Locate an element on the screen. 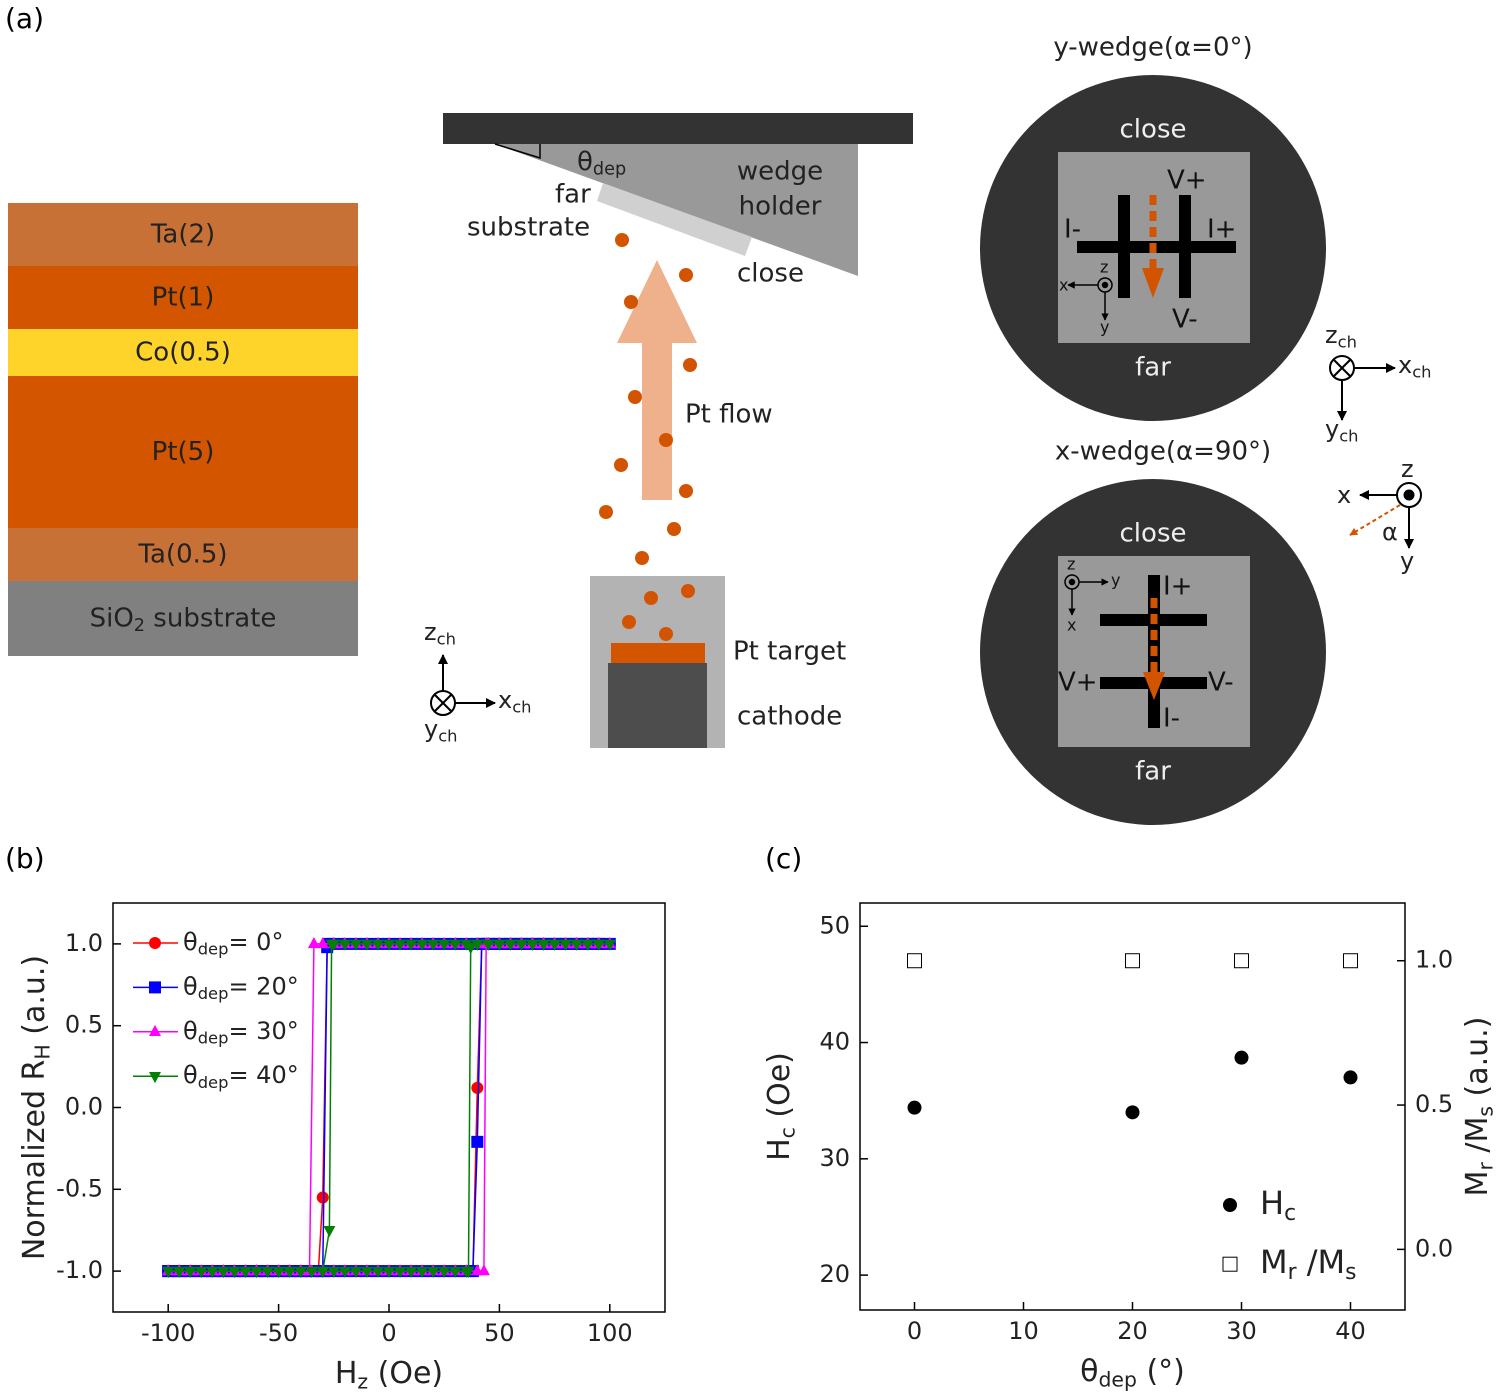 The image size is (1500, 1398). text-part: SiO is located at coordinates (112, 618).